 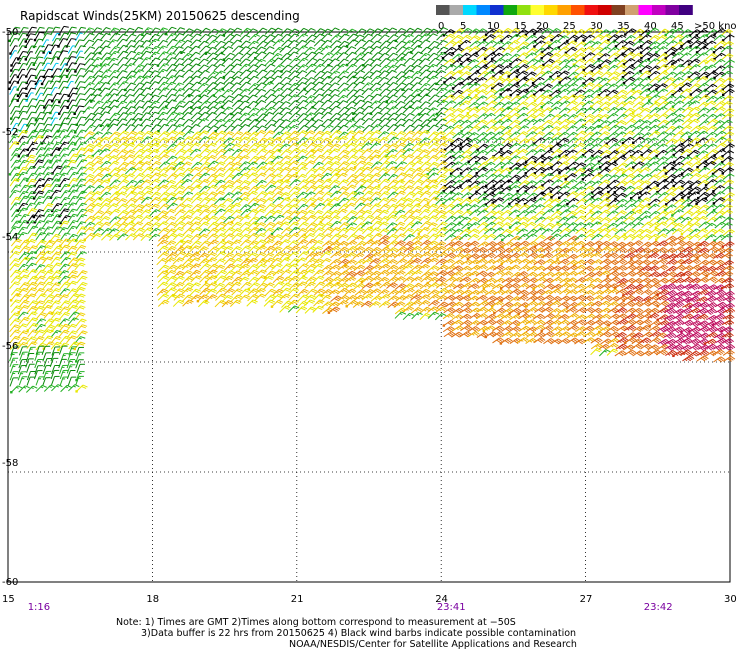 What do you see at coordinates (586, 599) in the screenshot?
I see `x-tick-label: 27` at bounding box center [586, 599].